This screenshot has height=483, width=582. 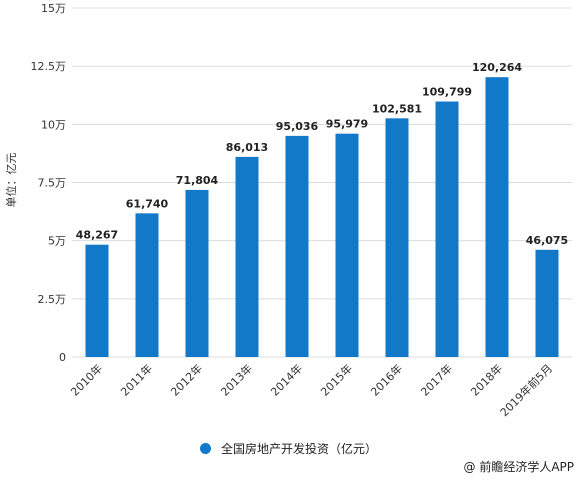 What do you see at coordinates (49, 66) in the screenshot?
I see `y-tick-label: 12.5万` at bounding box center [49, 66].